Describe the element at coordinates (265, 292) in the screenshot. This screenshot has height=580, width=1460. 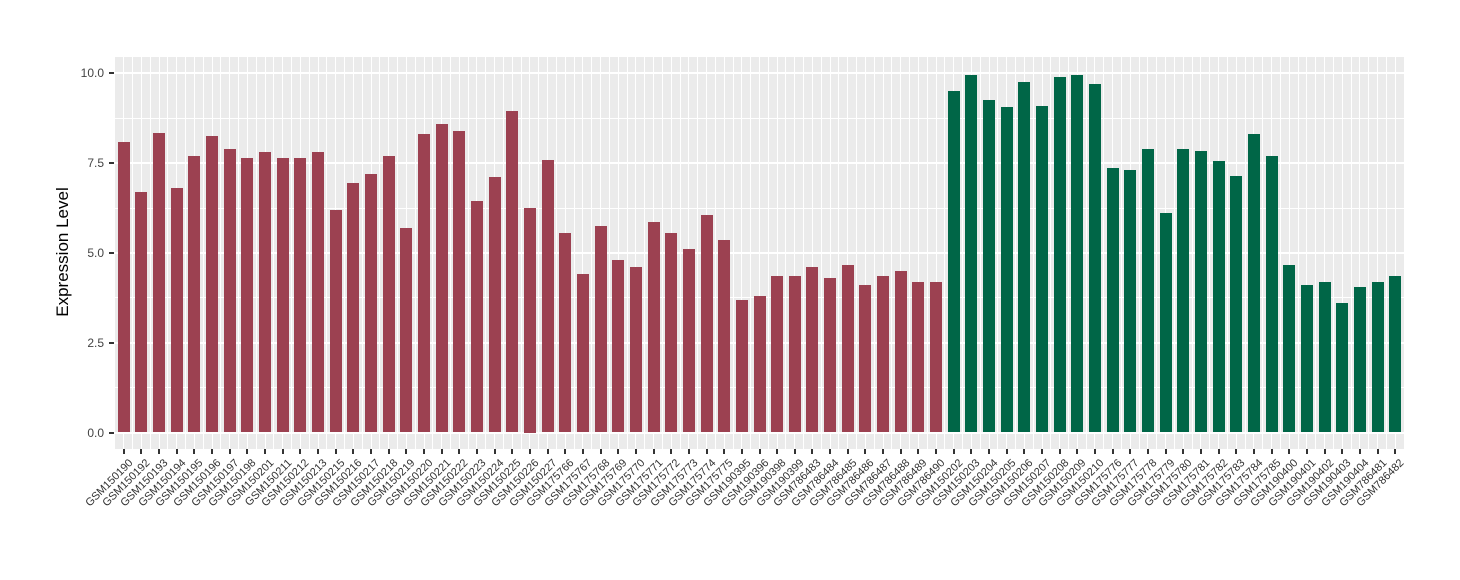
I see `bar-GSM150201` at that location.